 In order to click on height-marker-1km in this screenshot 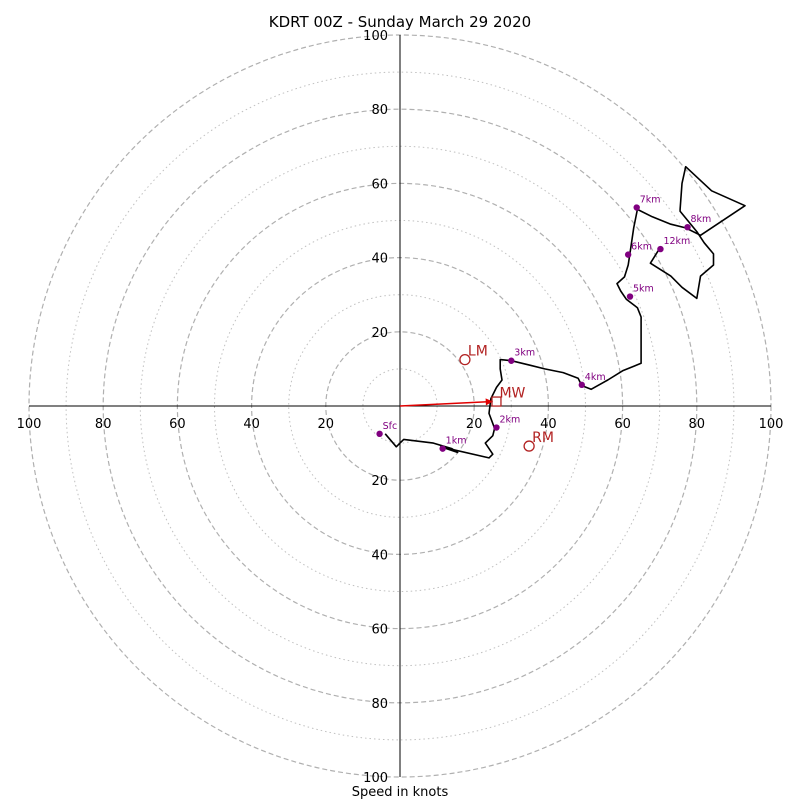, I will do `click(442, 448)`.